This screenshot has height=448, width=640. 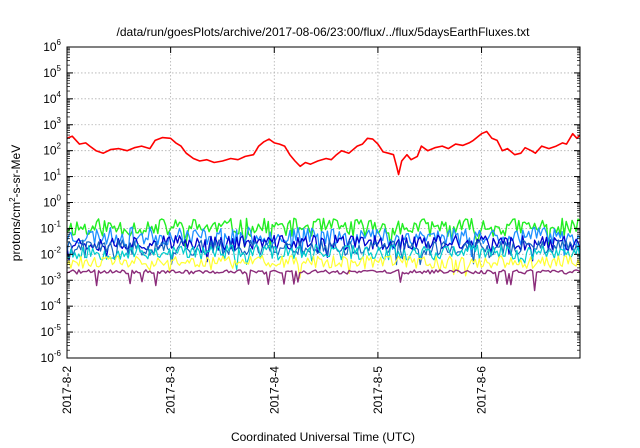 I want to click on y-tick-label: 10¹, so click(x=52, y=176).